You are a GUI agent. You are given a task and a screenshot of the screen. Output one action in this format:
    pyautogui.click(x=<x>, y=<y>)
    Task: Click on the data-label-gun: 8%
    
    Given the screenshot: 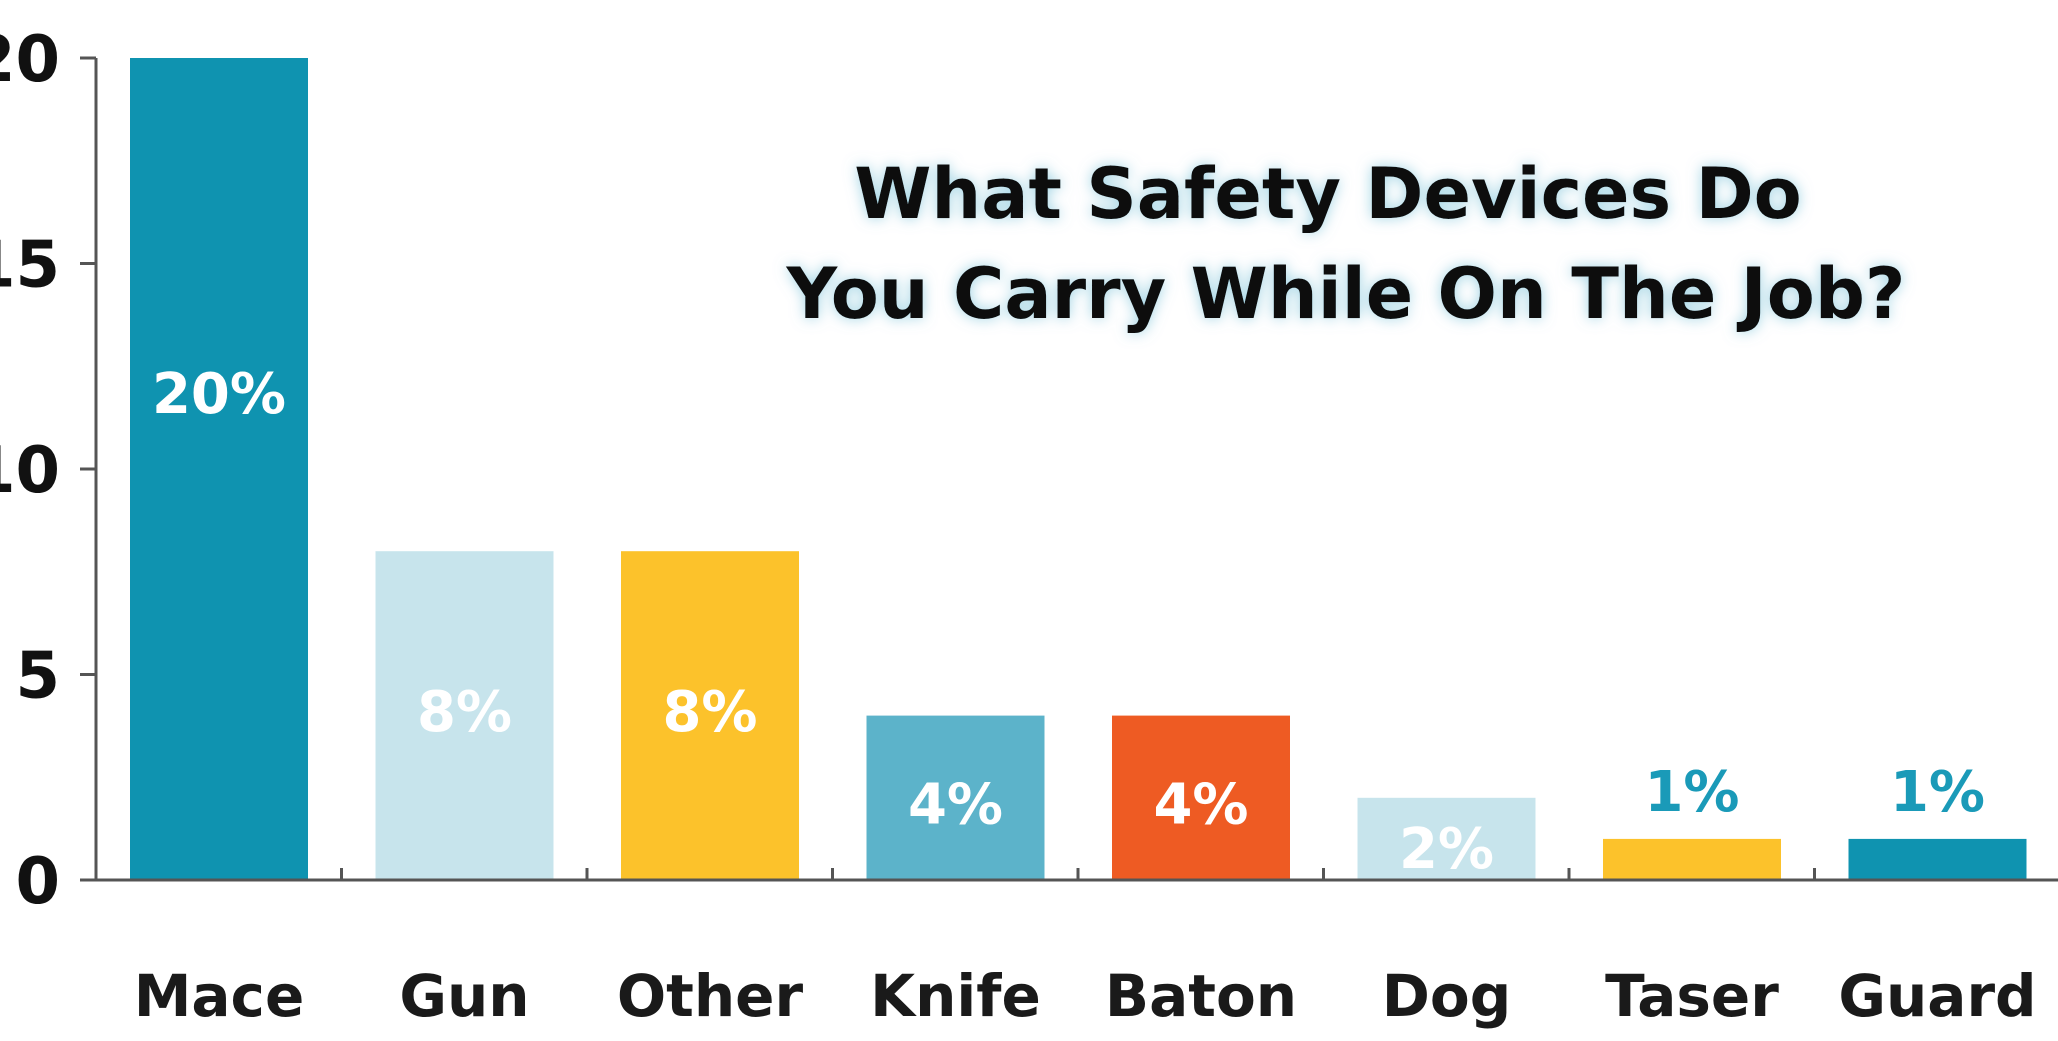 What is the action you would take?
    pyautogui.click(x=464, y=712)
    